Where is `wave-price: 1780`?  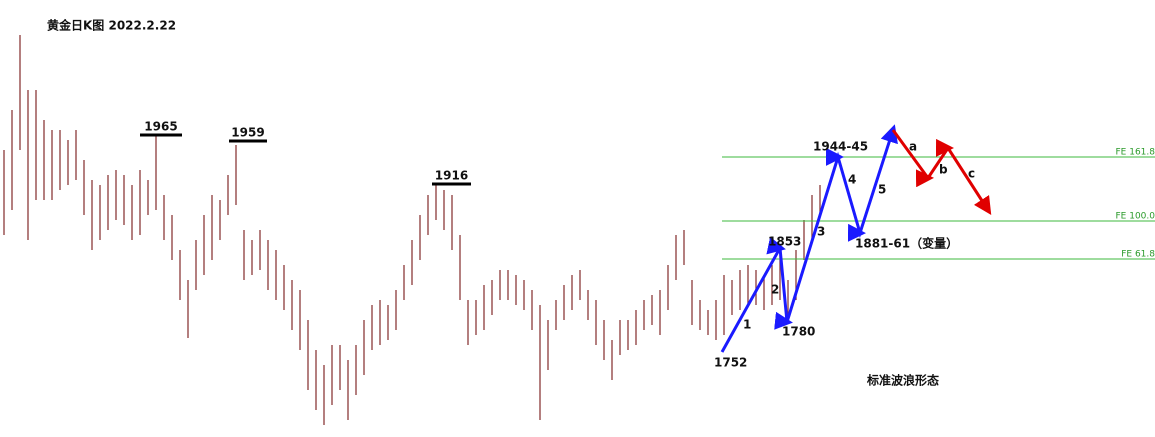
wave-price: 1780 is located at coordinates (798, 332).